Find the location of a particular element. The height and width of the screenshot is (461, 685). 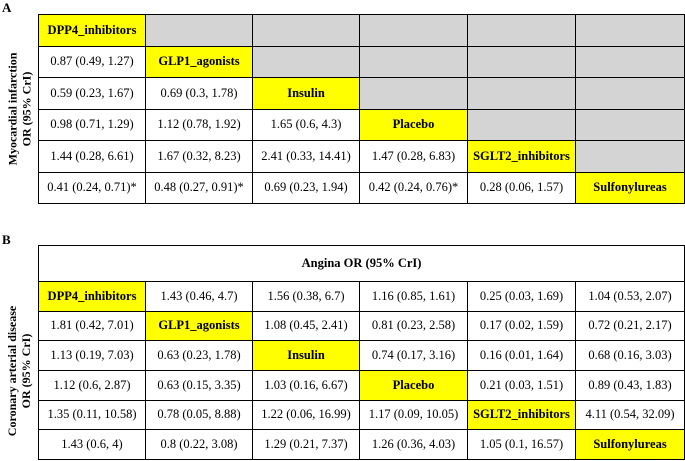

table-row: 0.87 (0.49, 1.27) GLP1_agonists is located at coordinates (361, 61).